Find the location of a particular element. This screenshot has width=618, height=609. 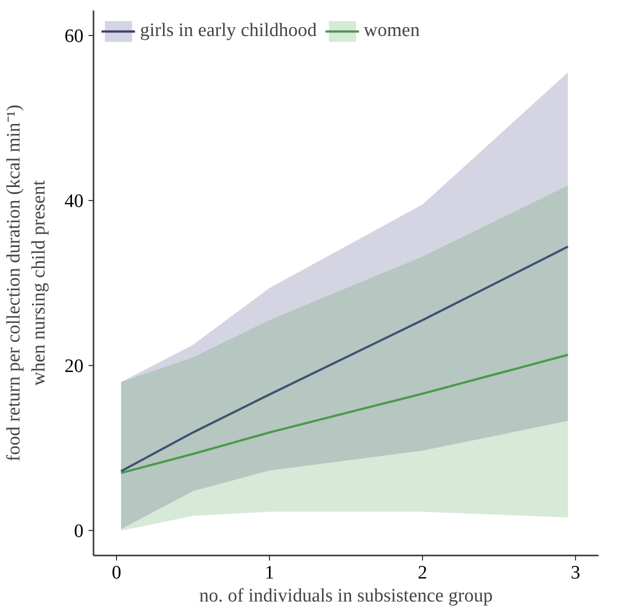

y-tick-label: 0 is located at coordinates (79, 531).